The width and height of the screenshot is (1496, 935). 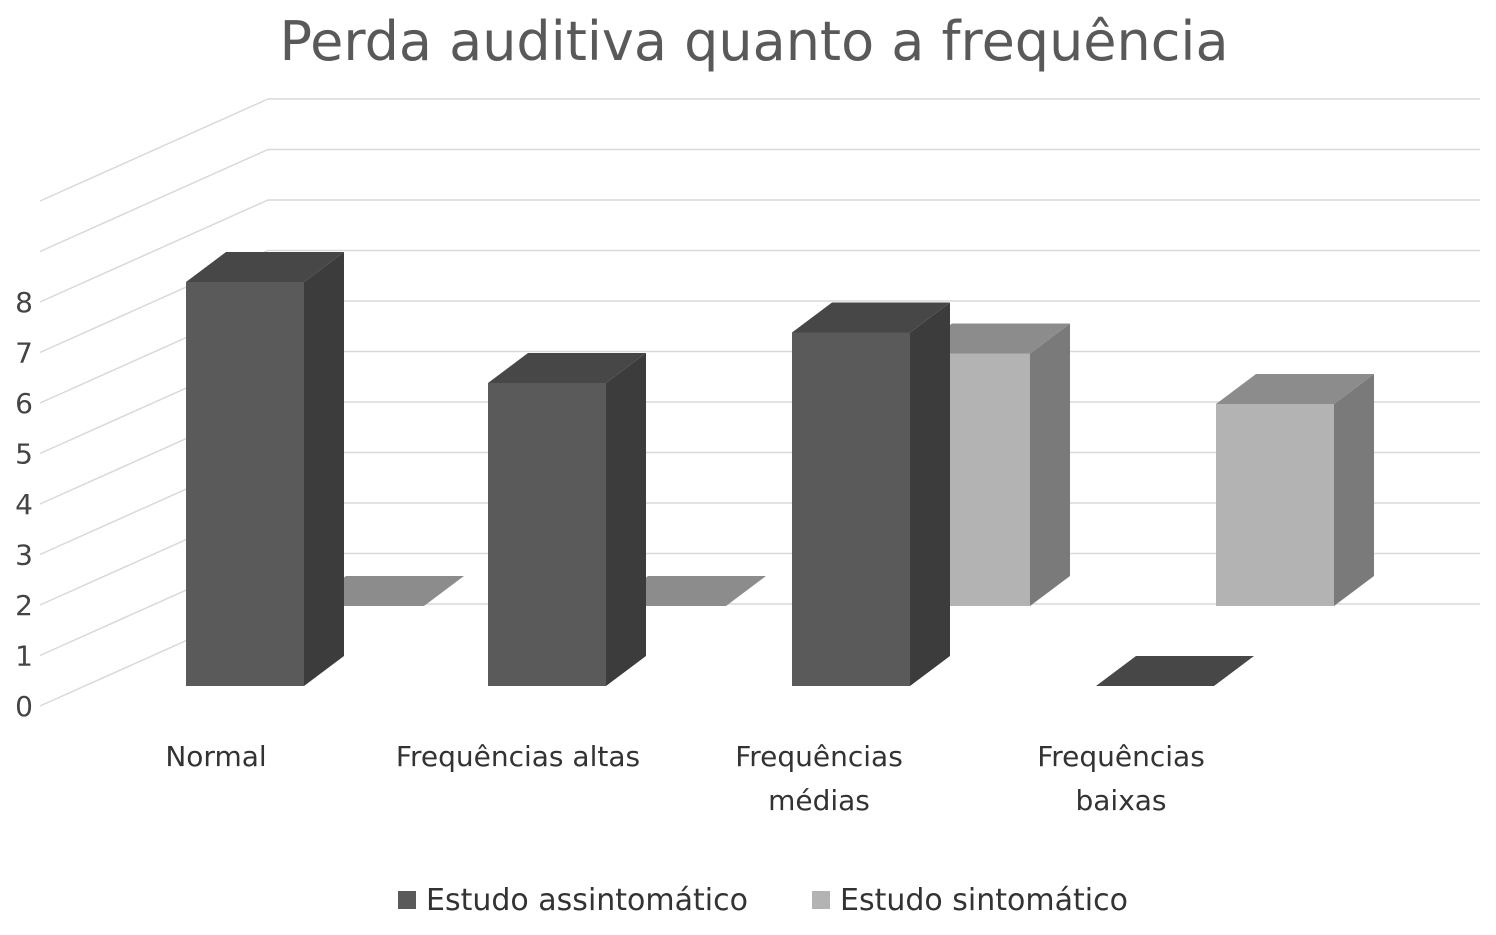 What do you see at coordinates (24, 706) in the screenshot?
I see `y-tick-label: 0` at bounding box center [24, 706].